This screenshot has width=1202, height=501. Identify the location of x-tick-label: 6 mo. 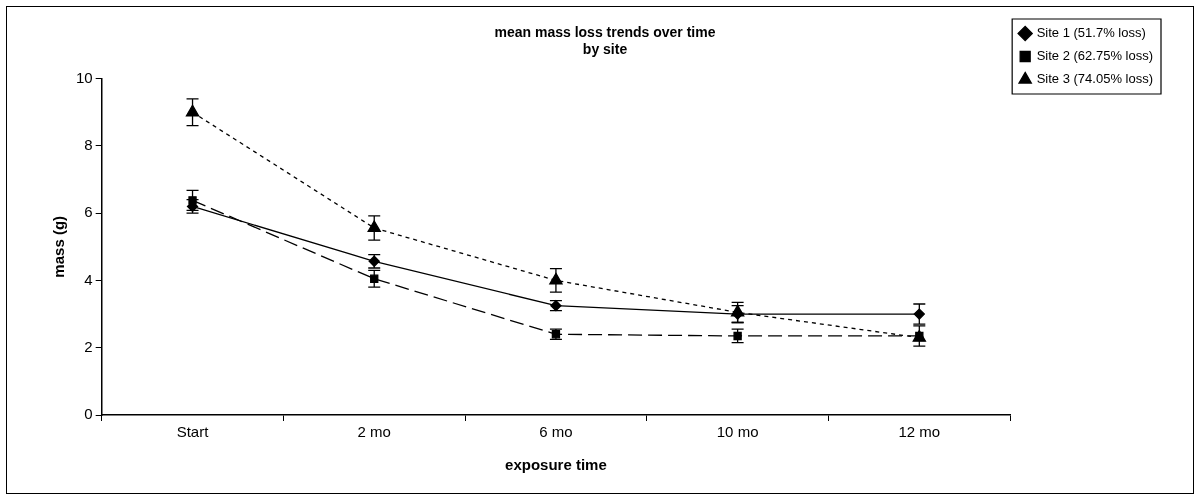
(556, 432).